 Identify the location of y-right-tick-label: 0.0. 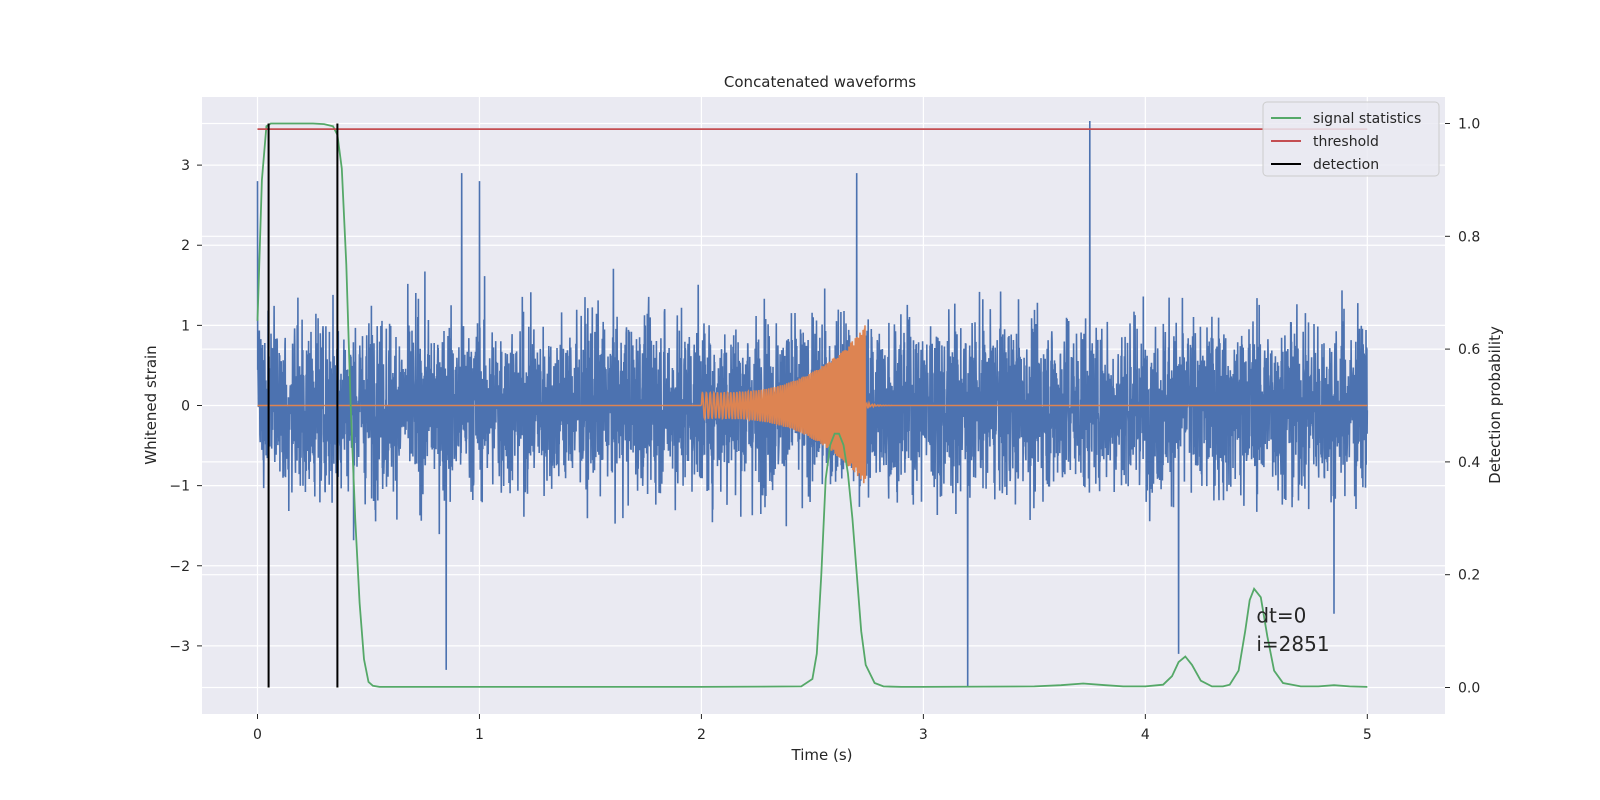
(1469, 688).